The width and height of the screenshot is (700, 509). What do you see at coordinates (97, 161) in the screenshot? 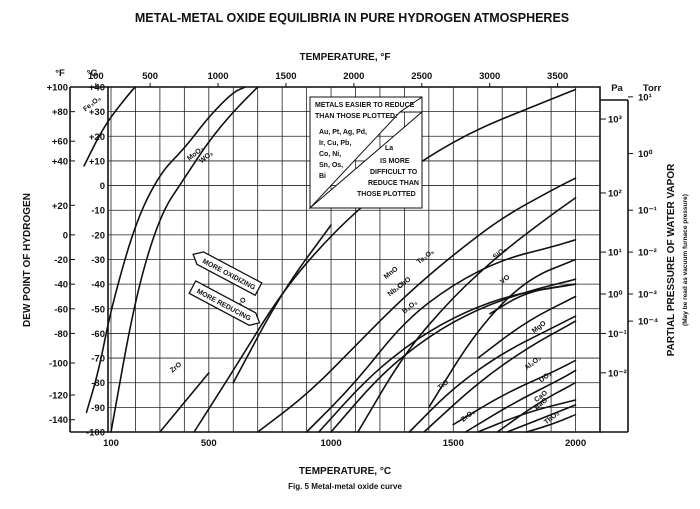
I see `y-left-c-tick-label: +10` at bounding box center [97, 161].